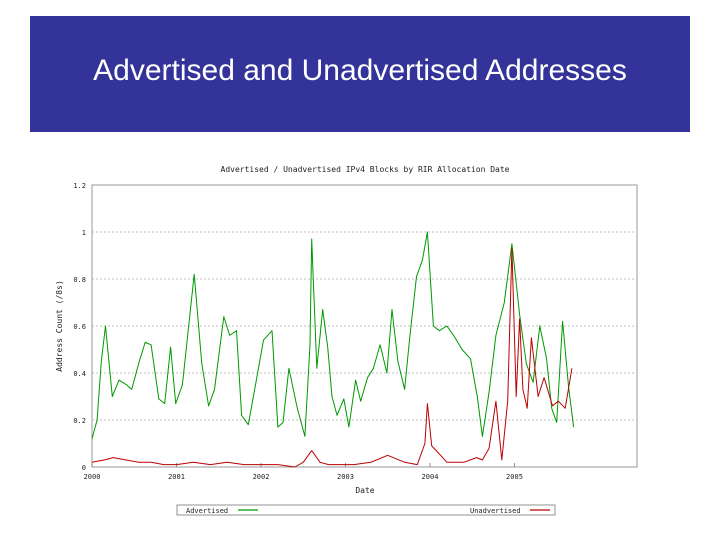 The width and height of the screenshot is (720, 540). What do you see at coordinates (364, 490) in the screenshot?
I see `x-axis-label: Date` at bounding box center [364, 490].